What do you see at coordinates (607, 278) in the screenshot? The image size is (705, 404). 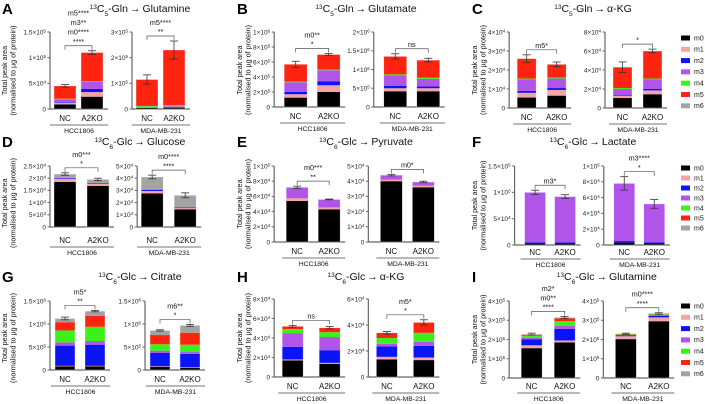 I see `panel-title: 13C6-Glc → Glutamine` at bounding box center [607, 278].